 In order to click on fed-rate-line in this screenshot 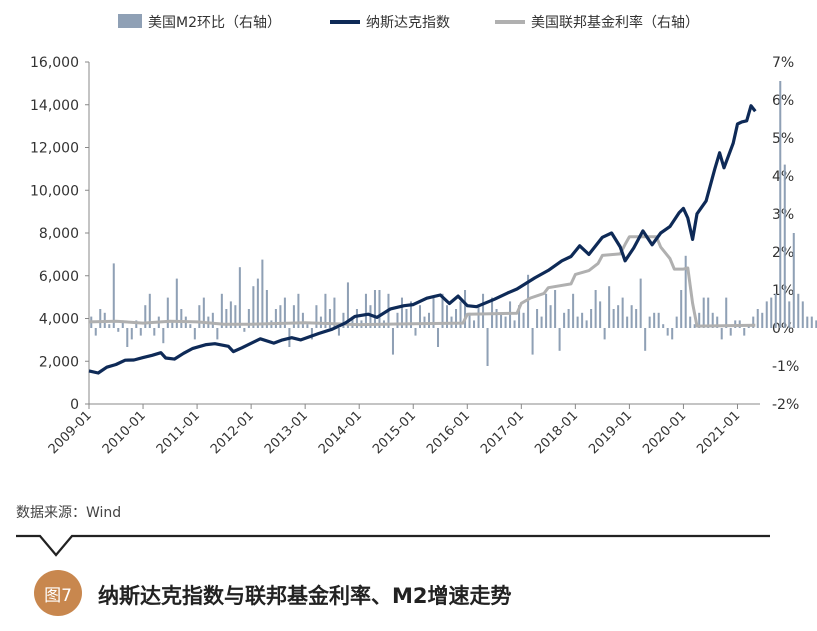, I will do `click(422, 281)`.